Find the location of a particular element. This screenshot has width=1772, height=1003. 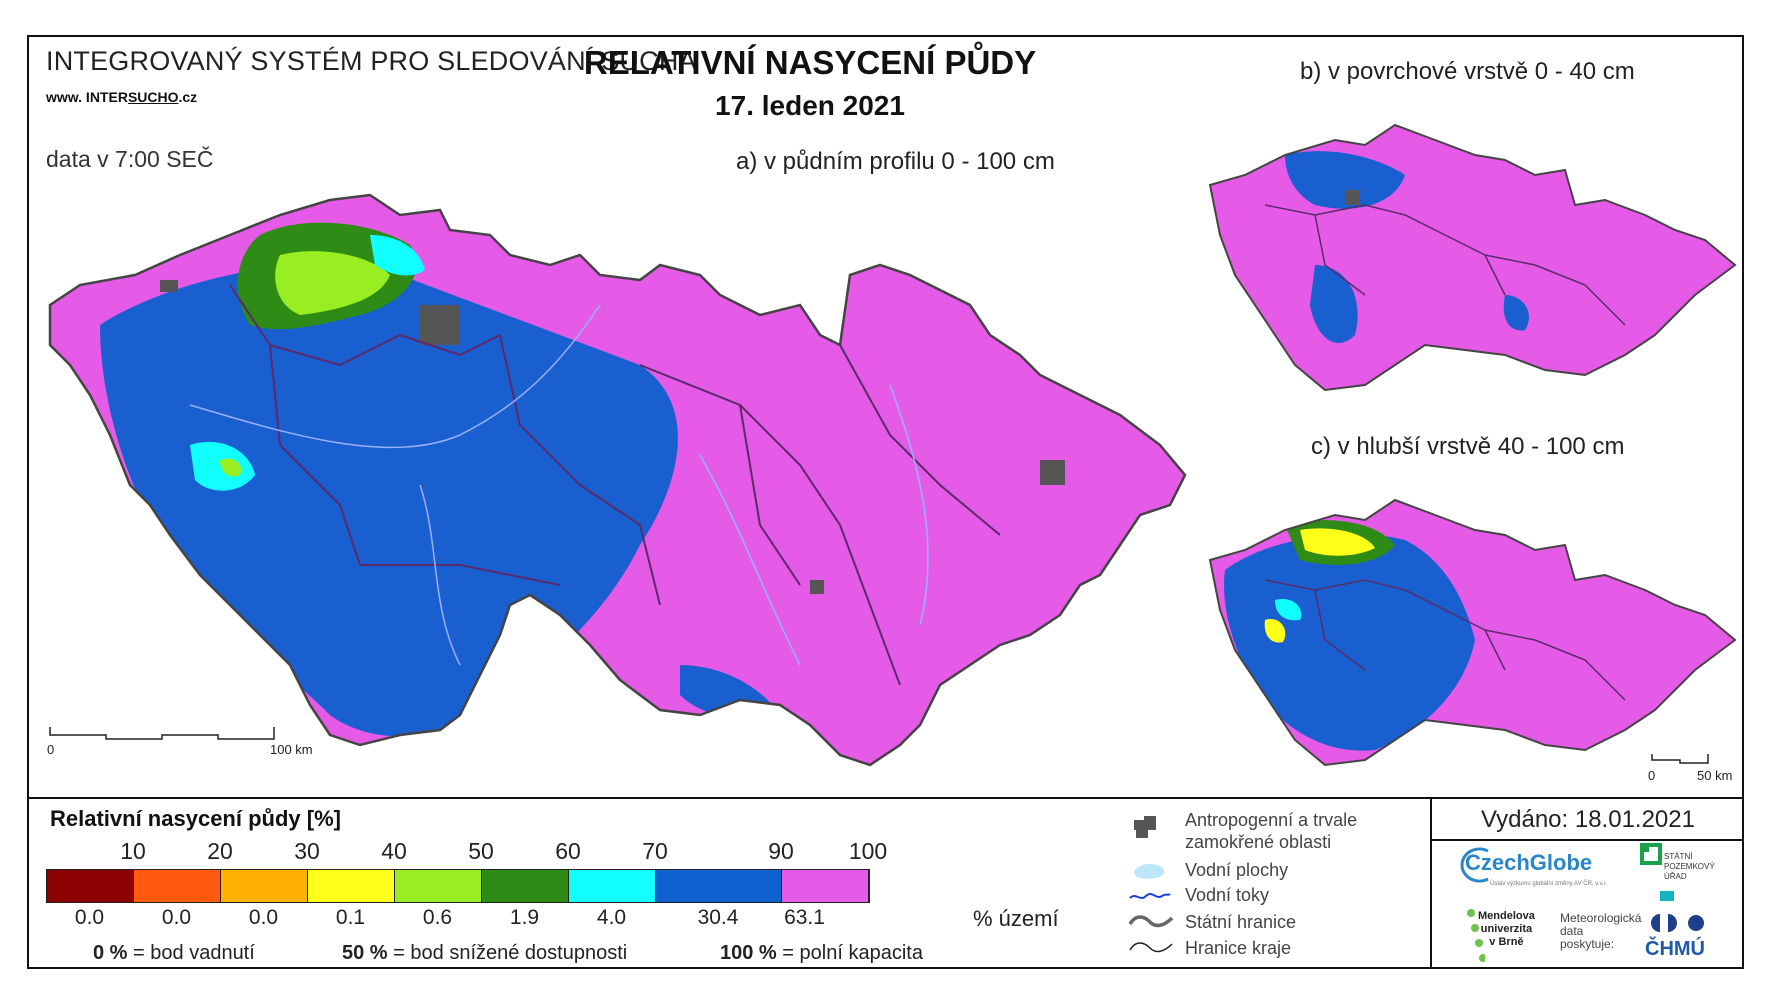

map-c-label: c) v hlubší vrstvě 40 - 100 cm is located at coordinates (1468, 446).